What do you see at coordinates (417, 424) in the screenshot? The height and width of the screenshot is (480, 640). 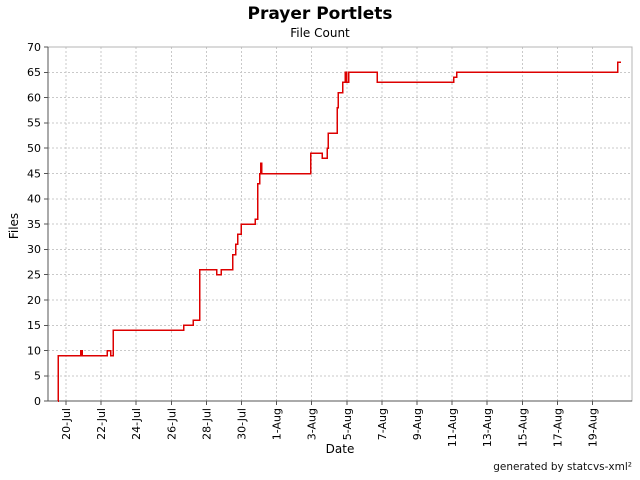 I see `x-tick-label: 9-Aug` at bounding box center [417, 424].